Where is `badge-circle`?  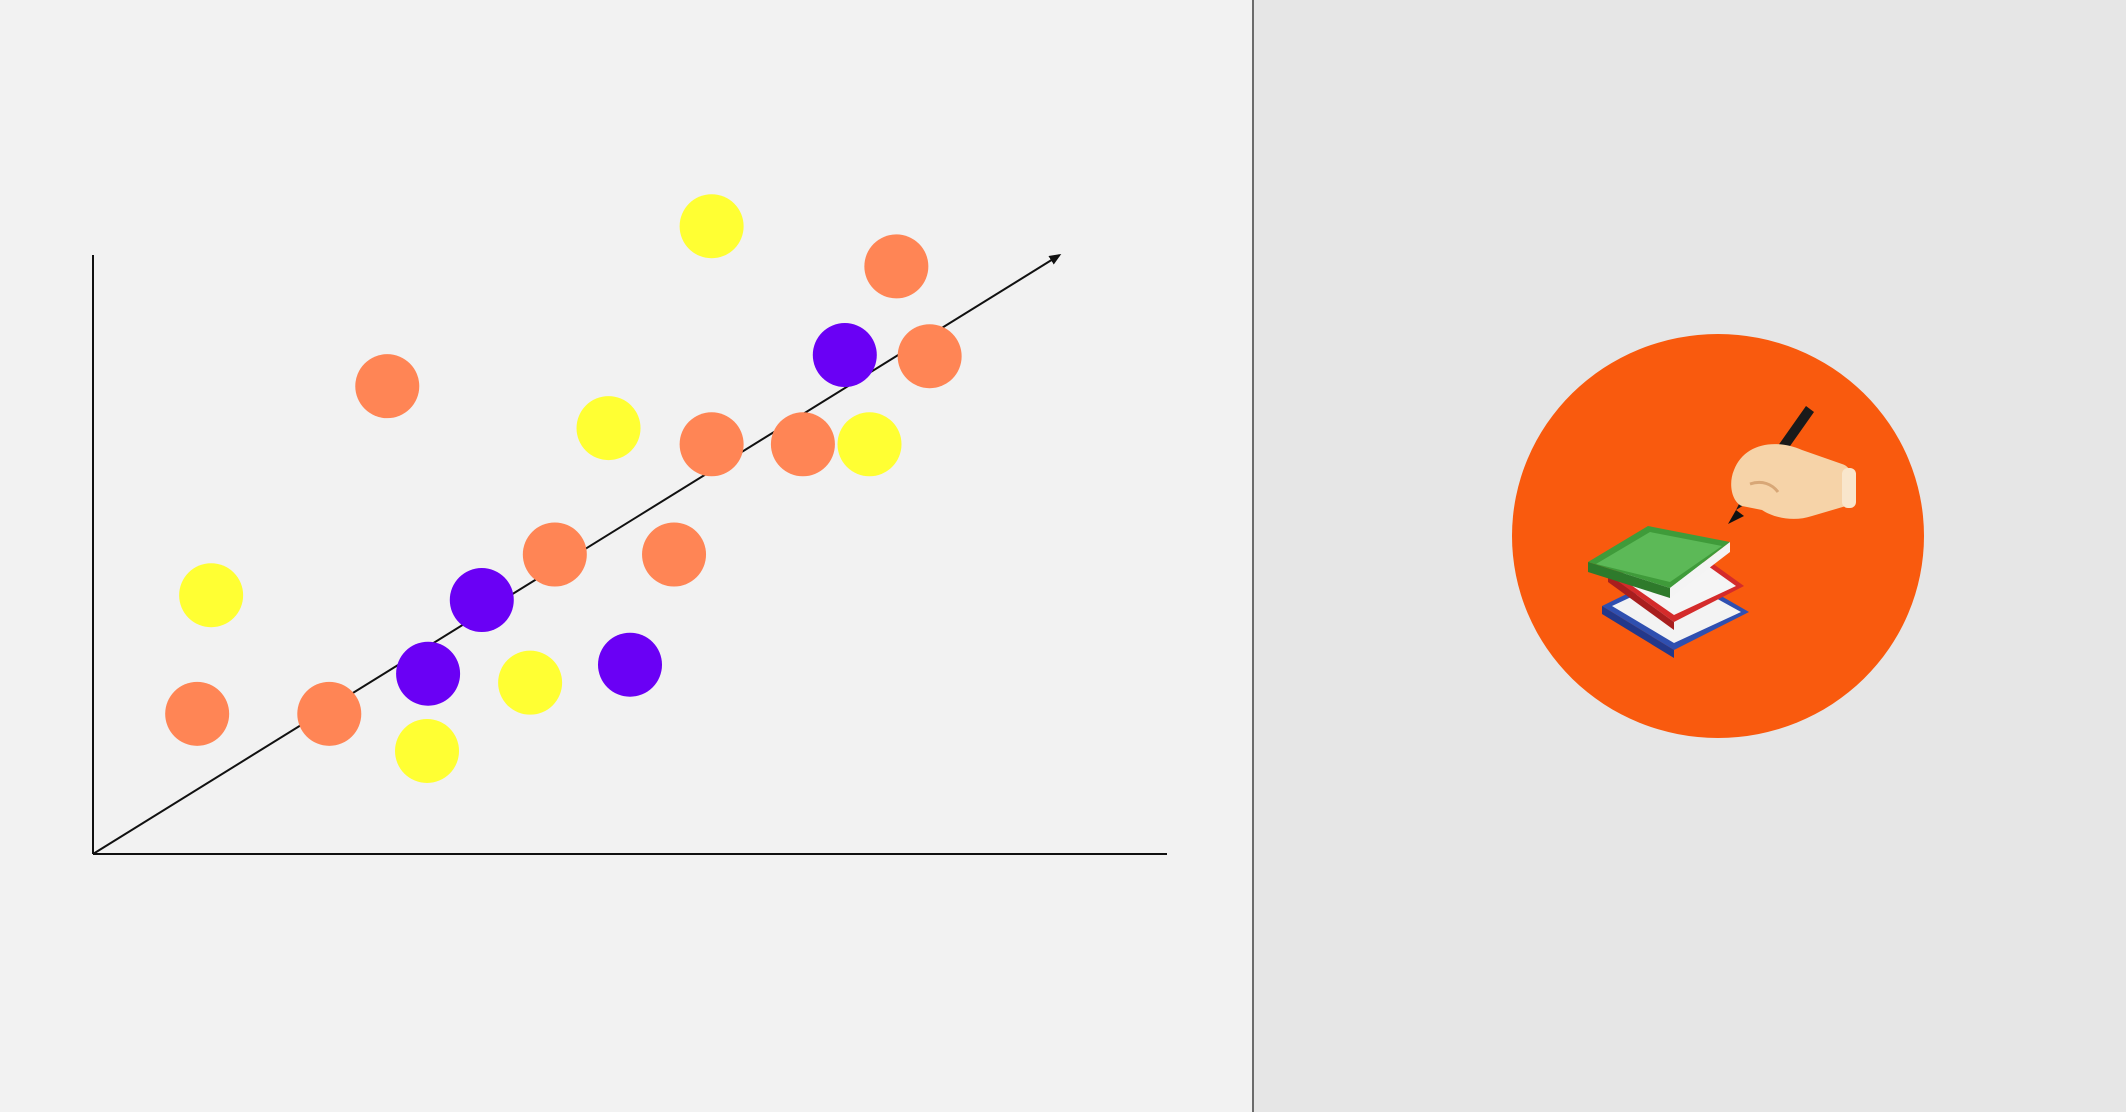
badge-circle is located at coordinates (1718, 536).